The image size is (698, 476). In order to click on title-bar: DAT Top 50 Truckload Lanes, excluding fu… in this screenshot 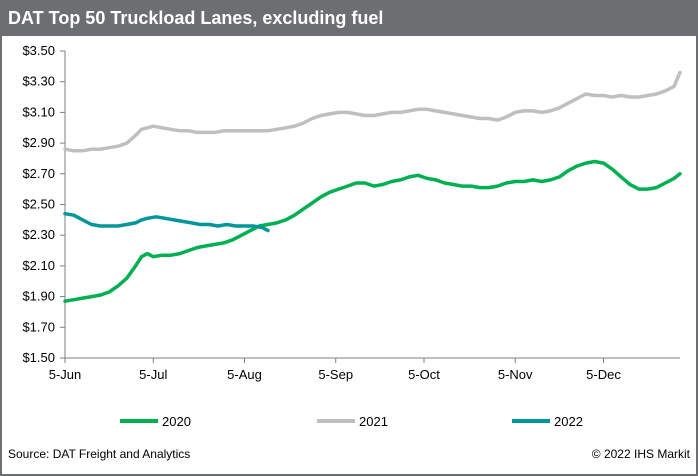, I will do `click(349, 19)`.